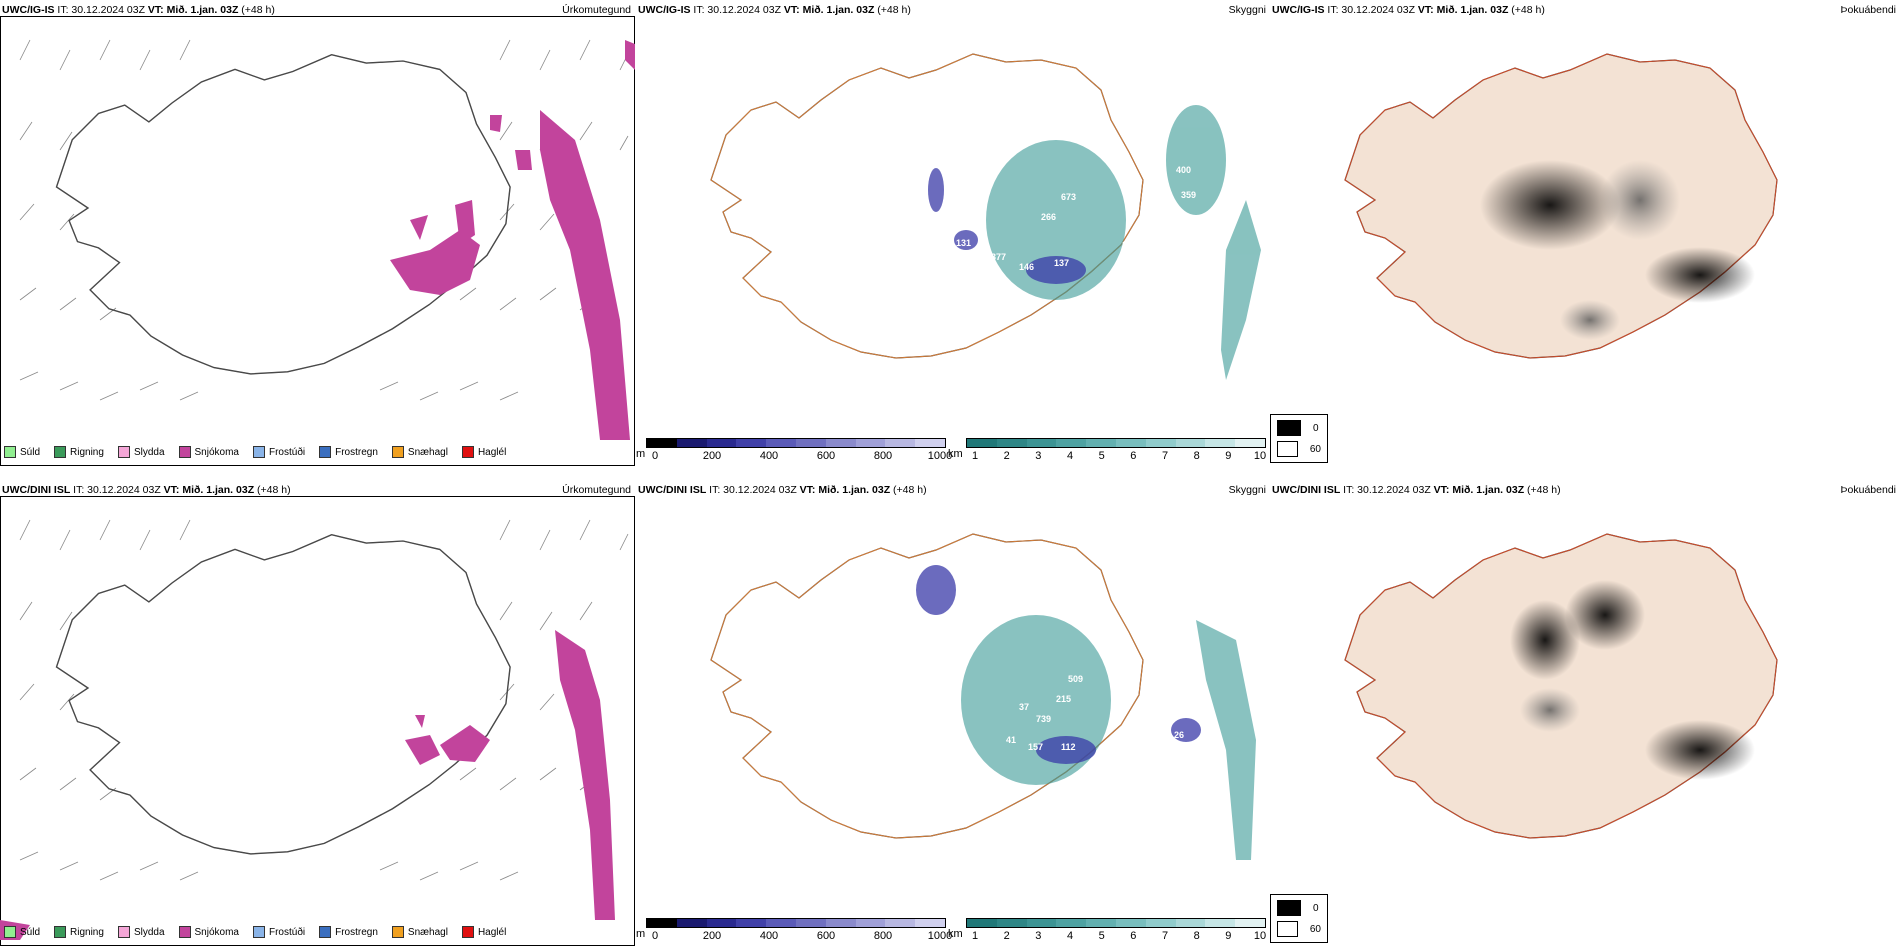  I want to click on ceiling-value-labels: 59 400 673 266 359 131 377 146 137 272 149 352, so click(1076, 216).